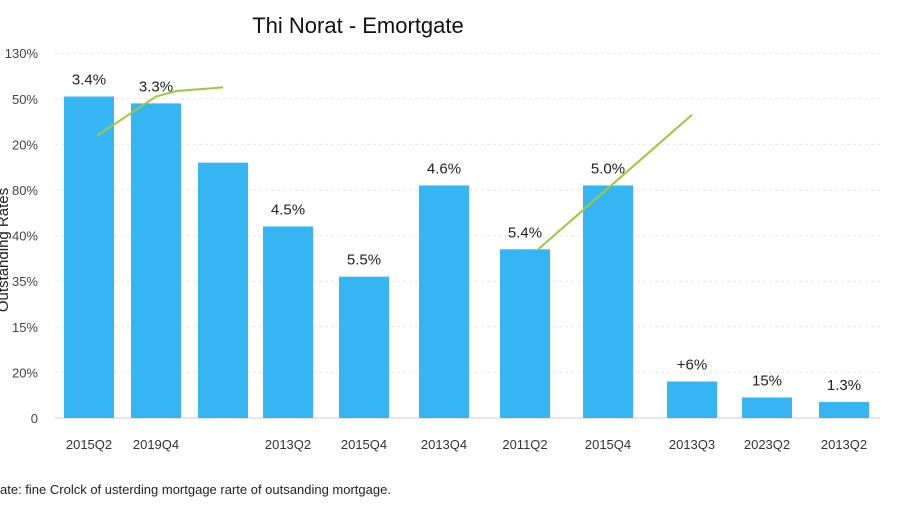  I want to click on y-axis-label: Outstanding Rates, so click(6, 250).